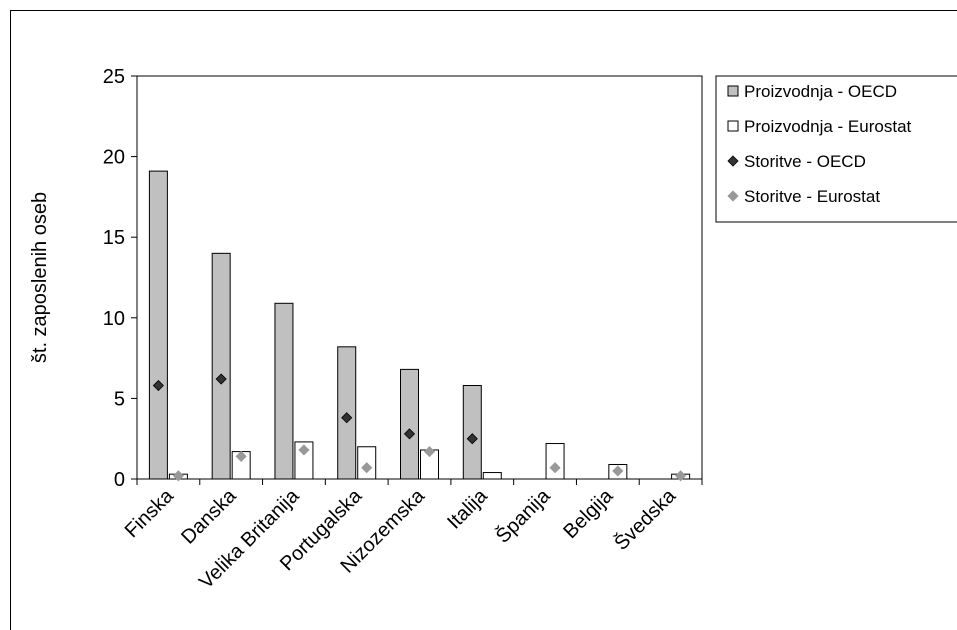 This screenshot has height=630, width=957. What do you see at coordinates (114, 158) in the screenshot?
I see `y-tick-label: 20` at bounding box center [114, 158].